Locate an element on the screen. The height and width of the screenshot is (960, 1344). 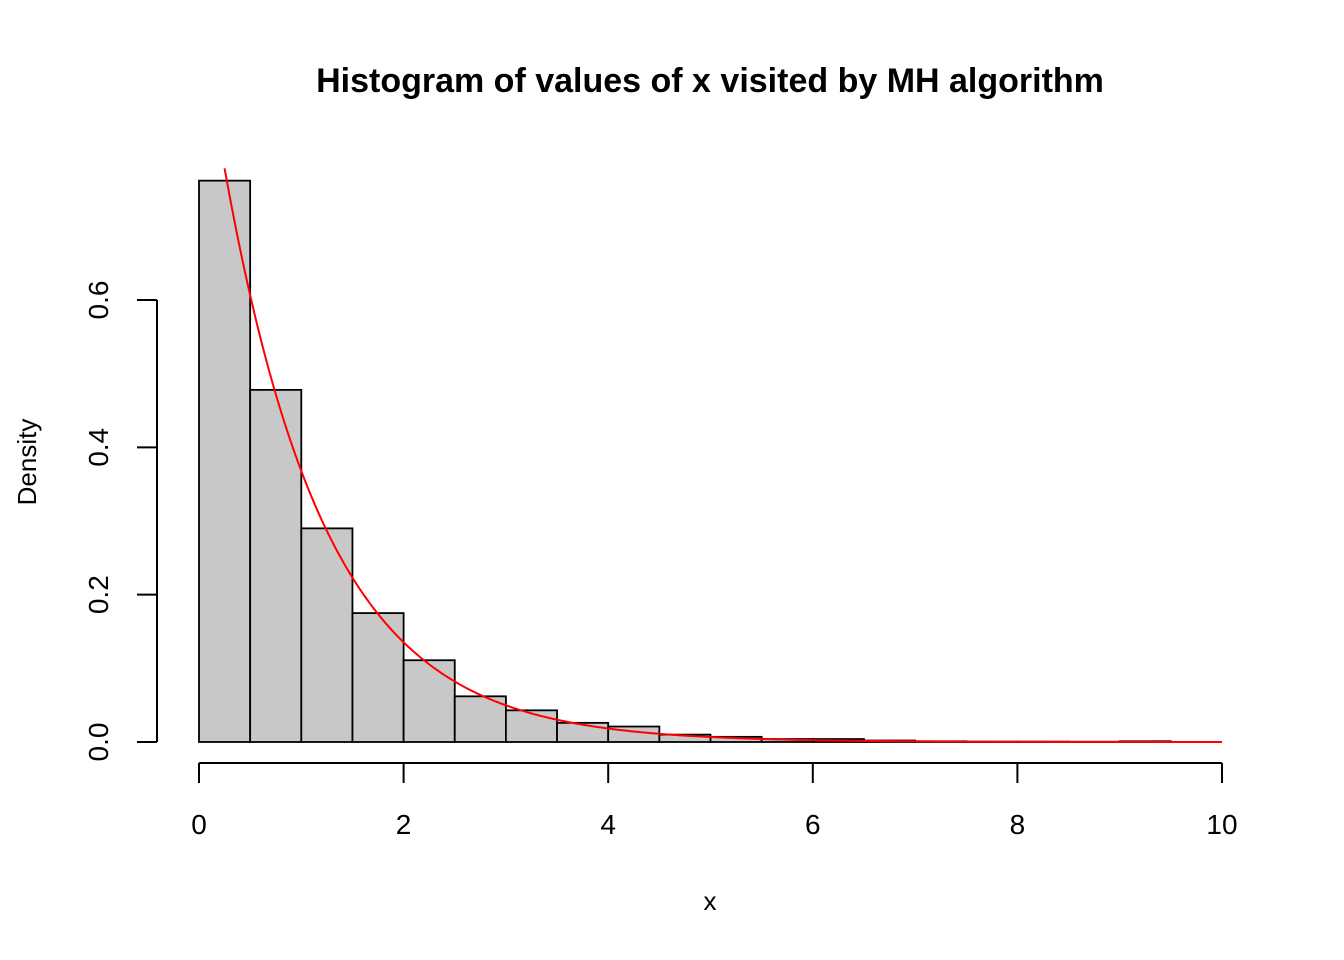
x-tick-label: 10 is located at coordinates (1221, 824).